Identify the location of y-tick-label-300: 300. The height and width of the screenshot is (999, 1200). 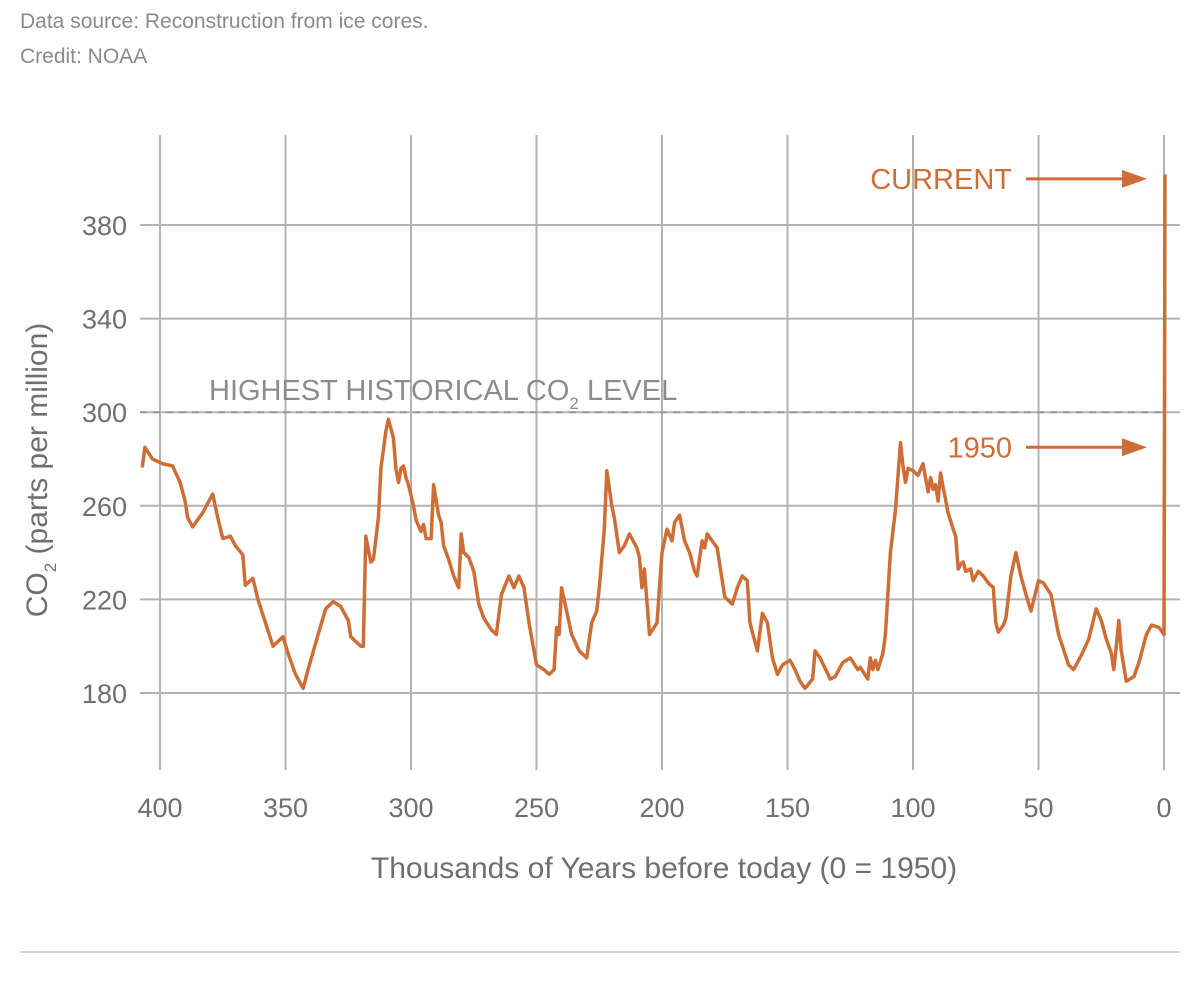
(104, 413).